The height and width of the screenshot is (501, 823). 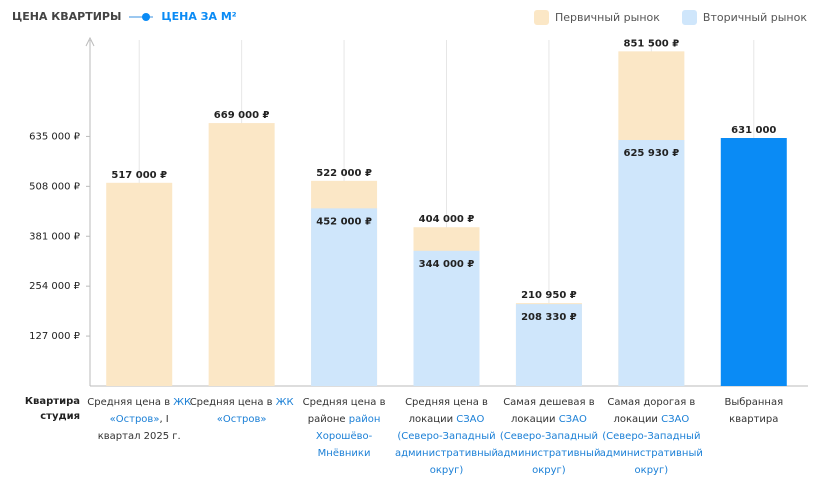 What do you see at coordinates (55, 286) in the screenshot?
I see `y-tick-label: 254 000 ₽` at bounding box center [55, 286].